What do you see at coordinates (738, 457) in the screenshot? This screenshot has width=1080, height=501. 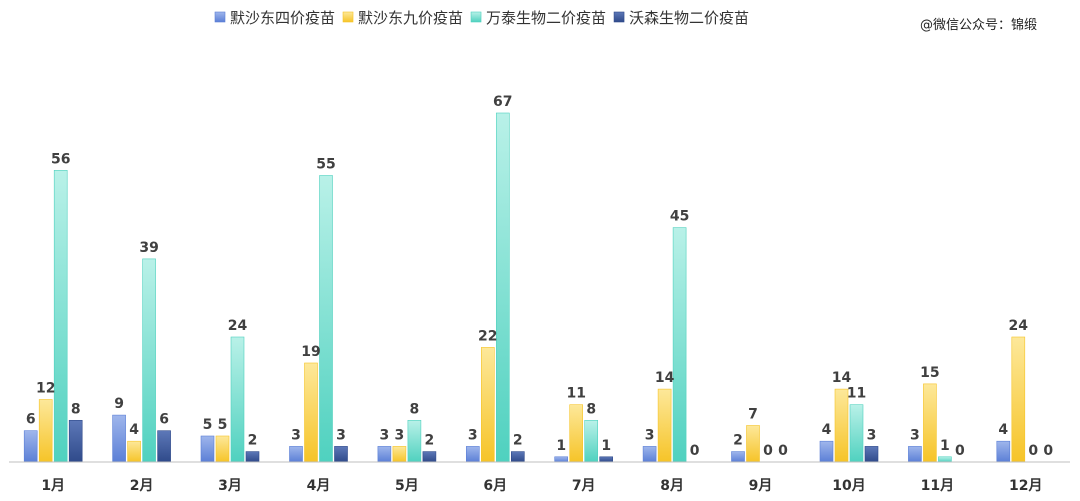 I see `bar-默沙东四价疫苗-9月` at bounding box center [738, 457].